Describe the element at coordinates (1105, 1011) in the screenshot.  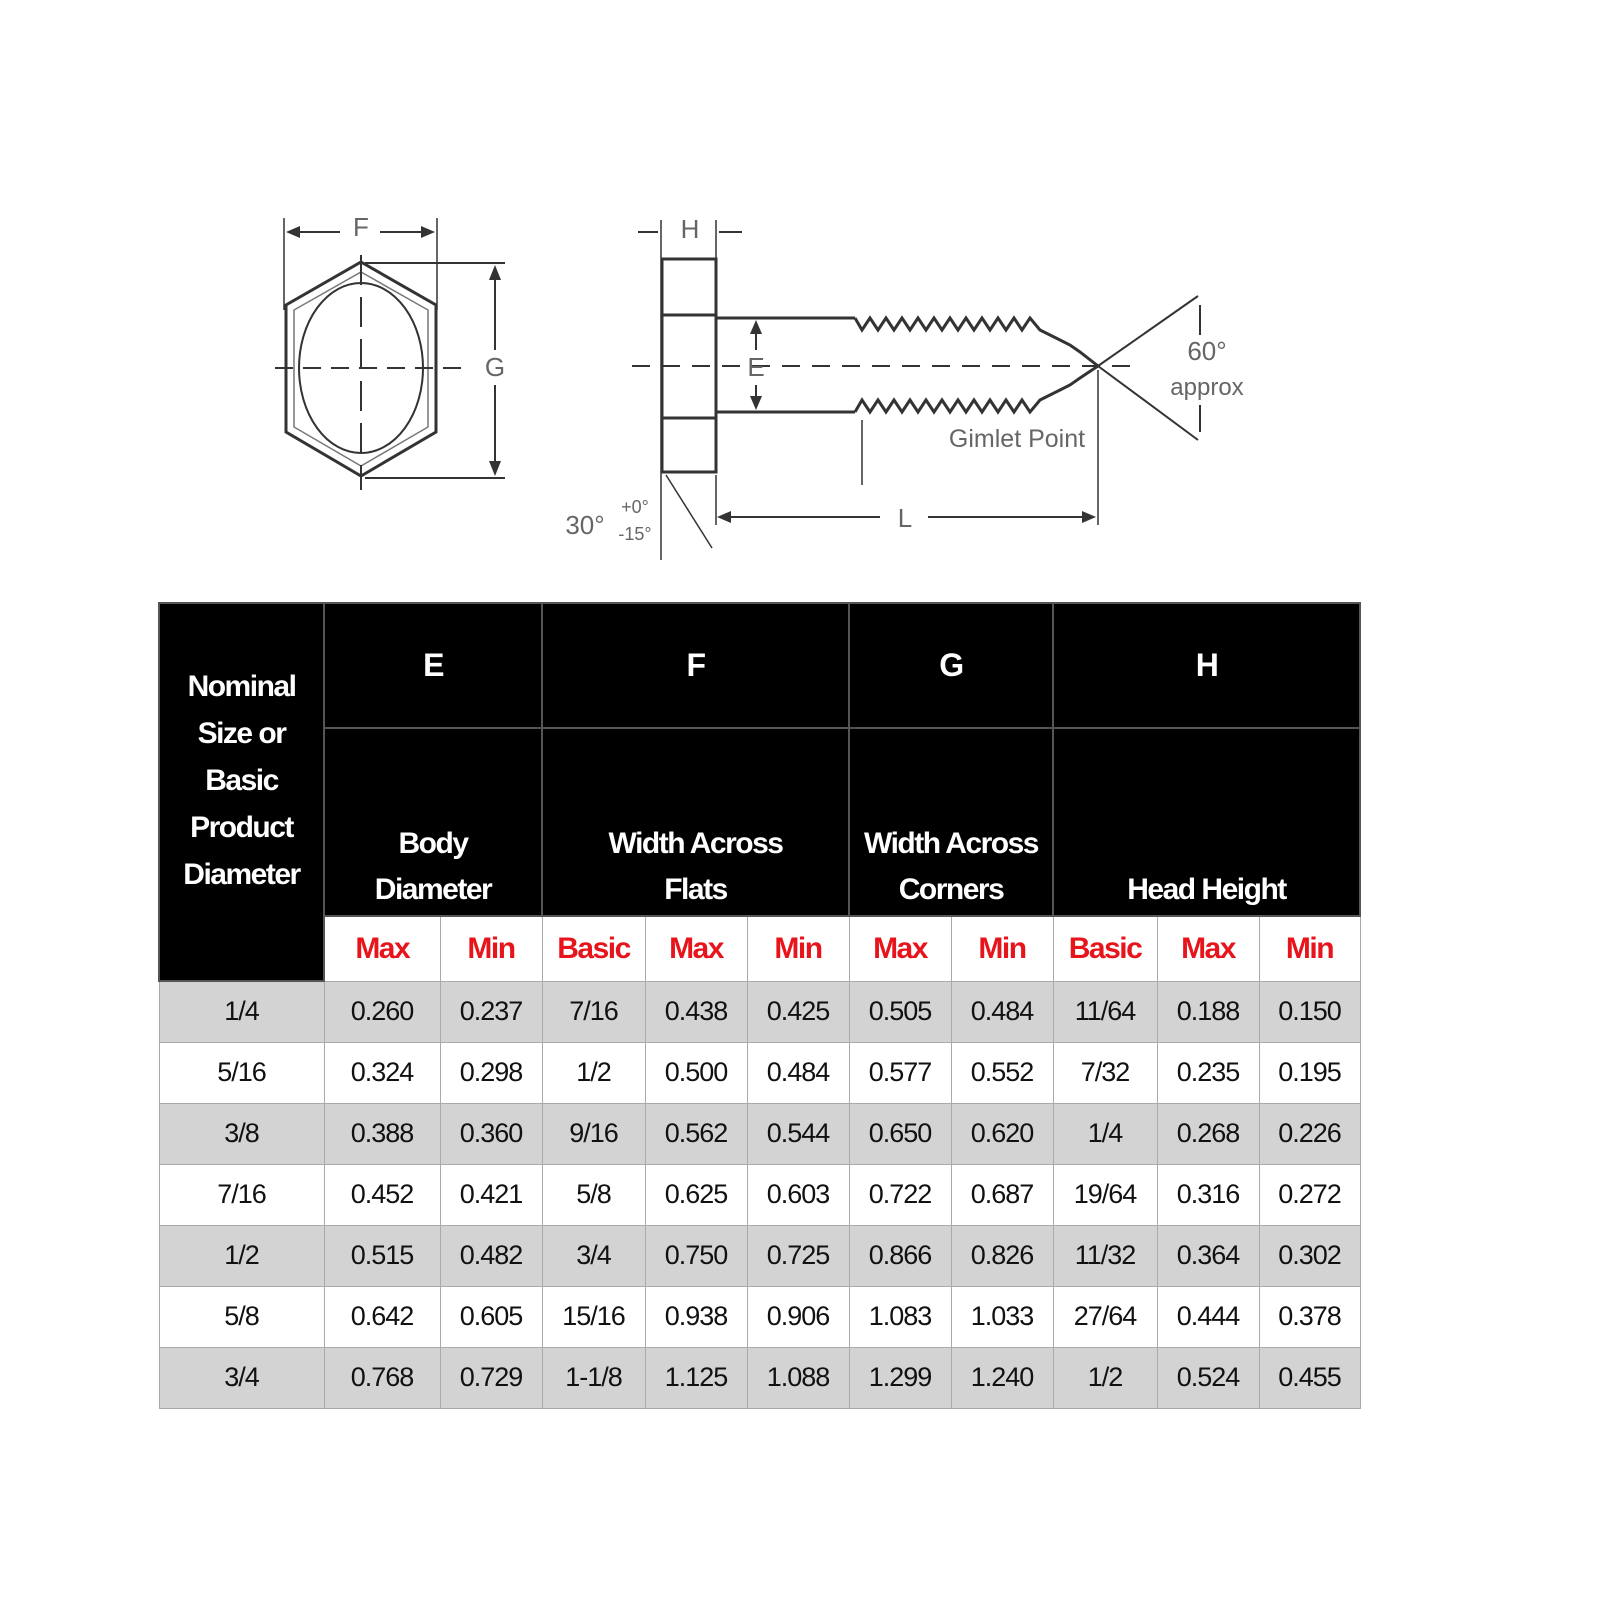
I see `value-cell: 11/64` at that location.